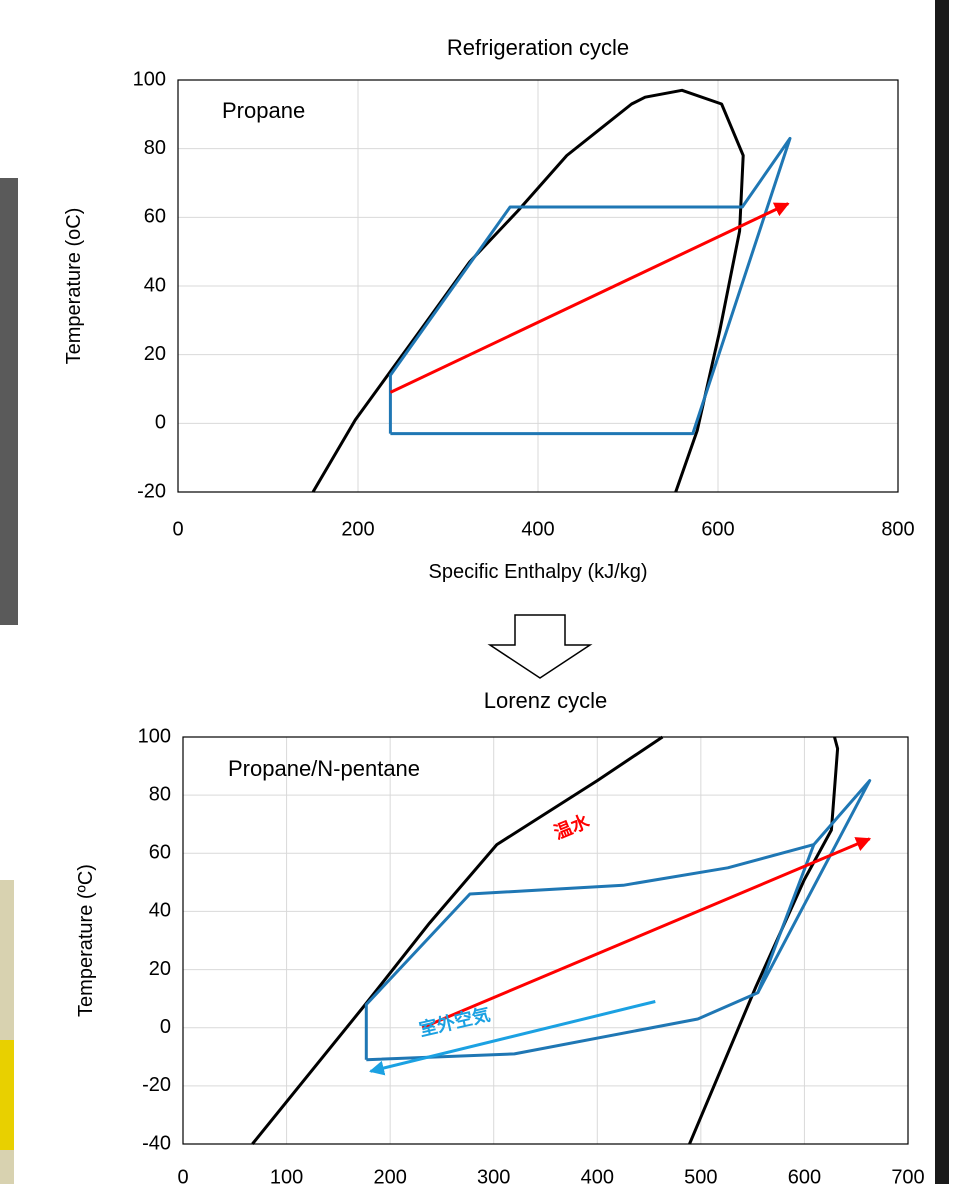  What do you see at coordinates (538, 572) in the screenshot?
I see `x-axis-label: Specific Enthalpy (kJ/kg)` at bounding box center [538, 572].